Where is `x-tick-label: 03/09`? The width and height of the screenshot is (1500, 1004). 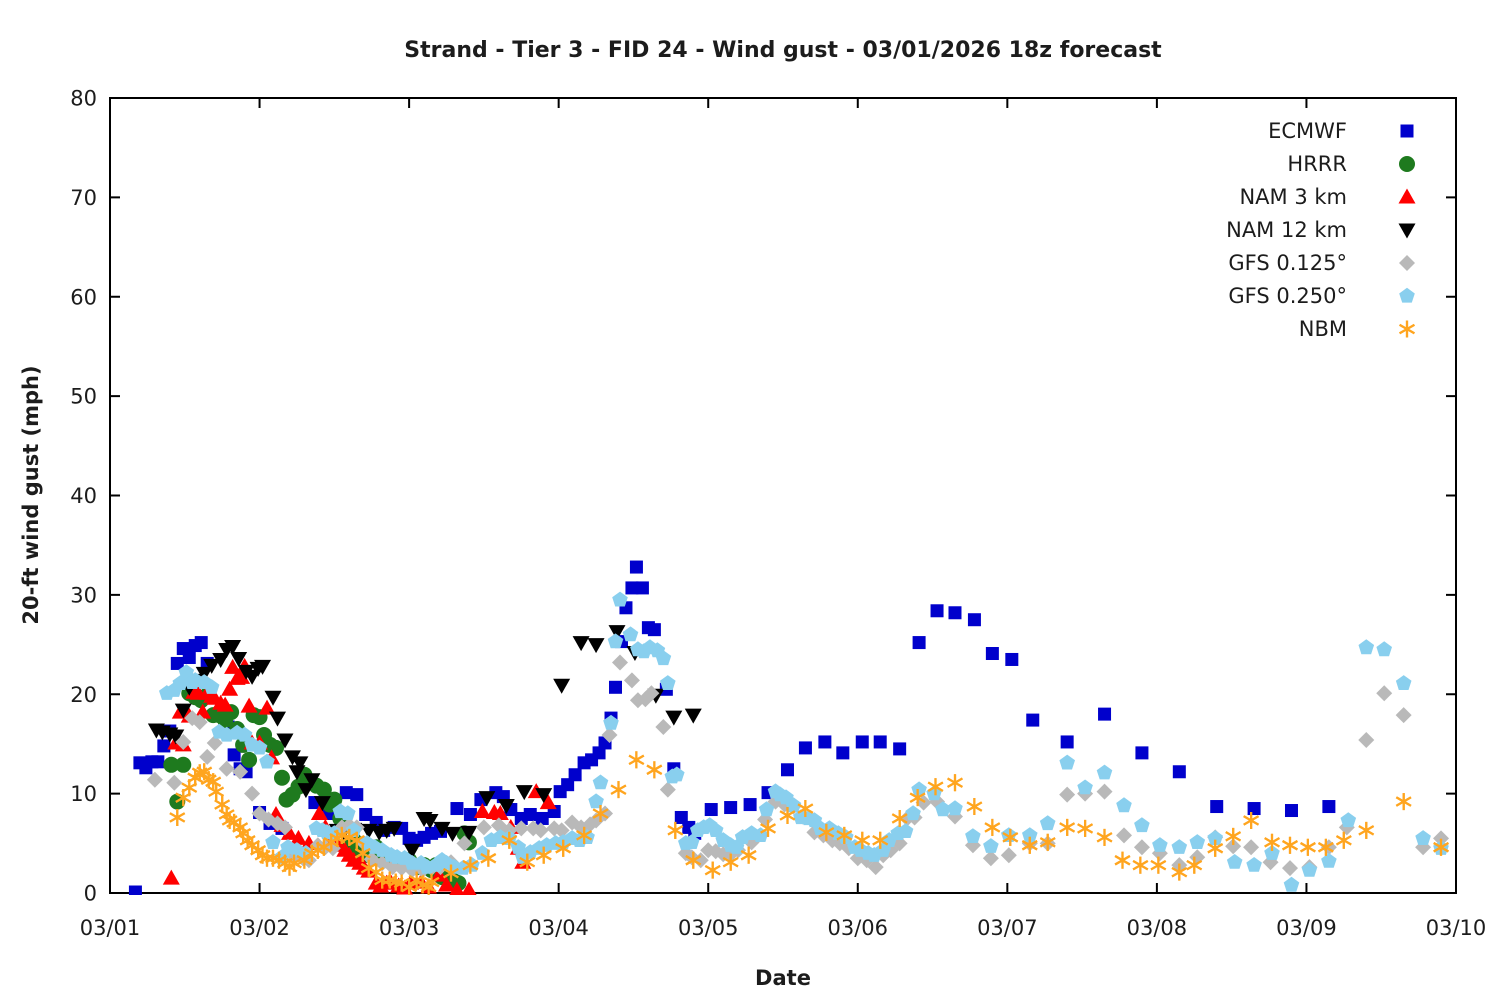
x-tick-label: 03/09 is located at coordinates (1306, 928).